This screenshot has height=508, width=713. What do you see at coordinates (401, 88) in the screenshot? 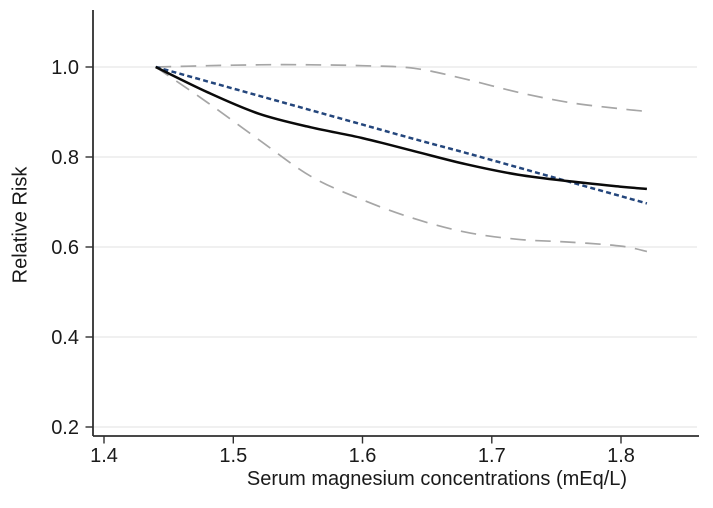
I see `series-line-upper-95ci` at bounding box center [401, 88].